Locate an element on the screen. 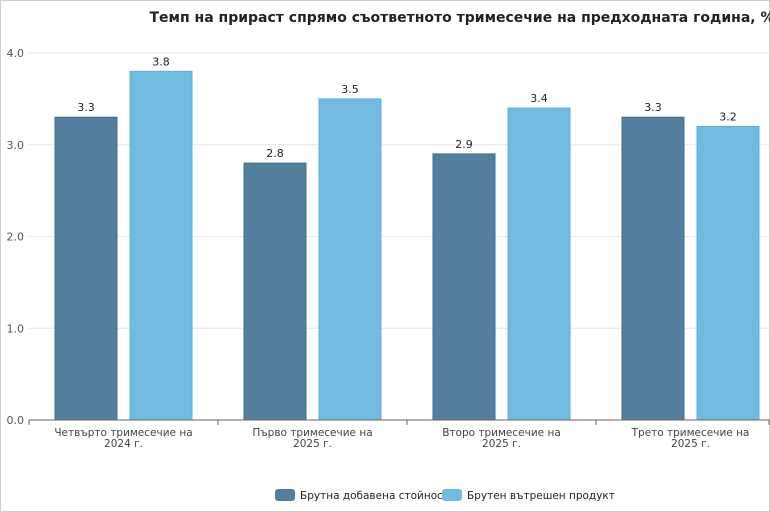  data-label: 3.2 is located at coordinates (728, 116).